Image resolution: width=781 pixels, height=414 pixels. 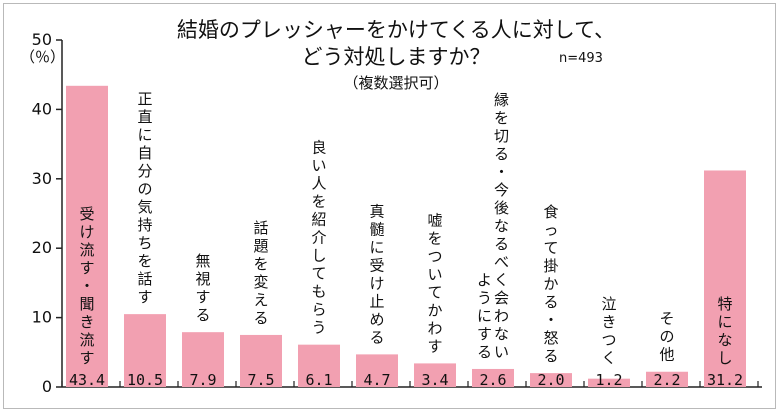 I want to click on data-label: 7.9, so click(x=202, y=380).